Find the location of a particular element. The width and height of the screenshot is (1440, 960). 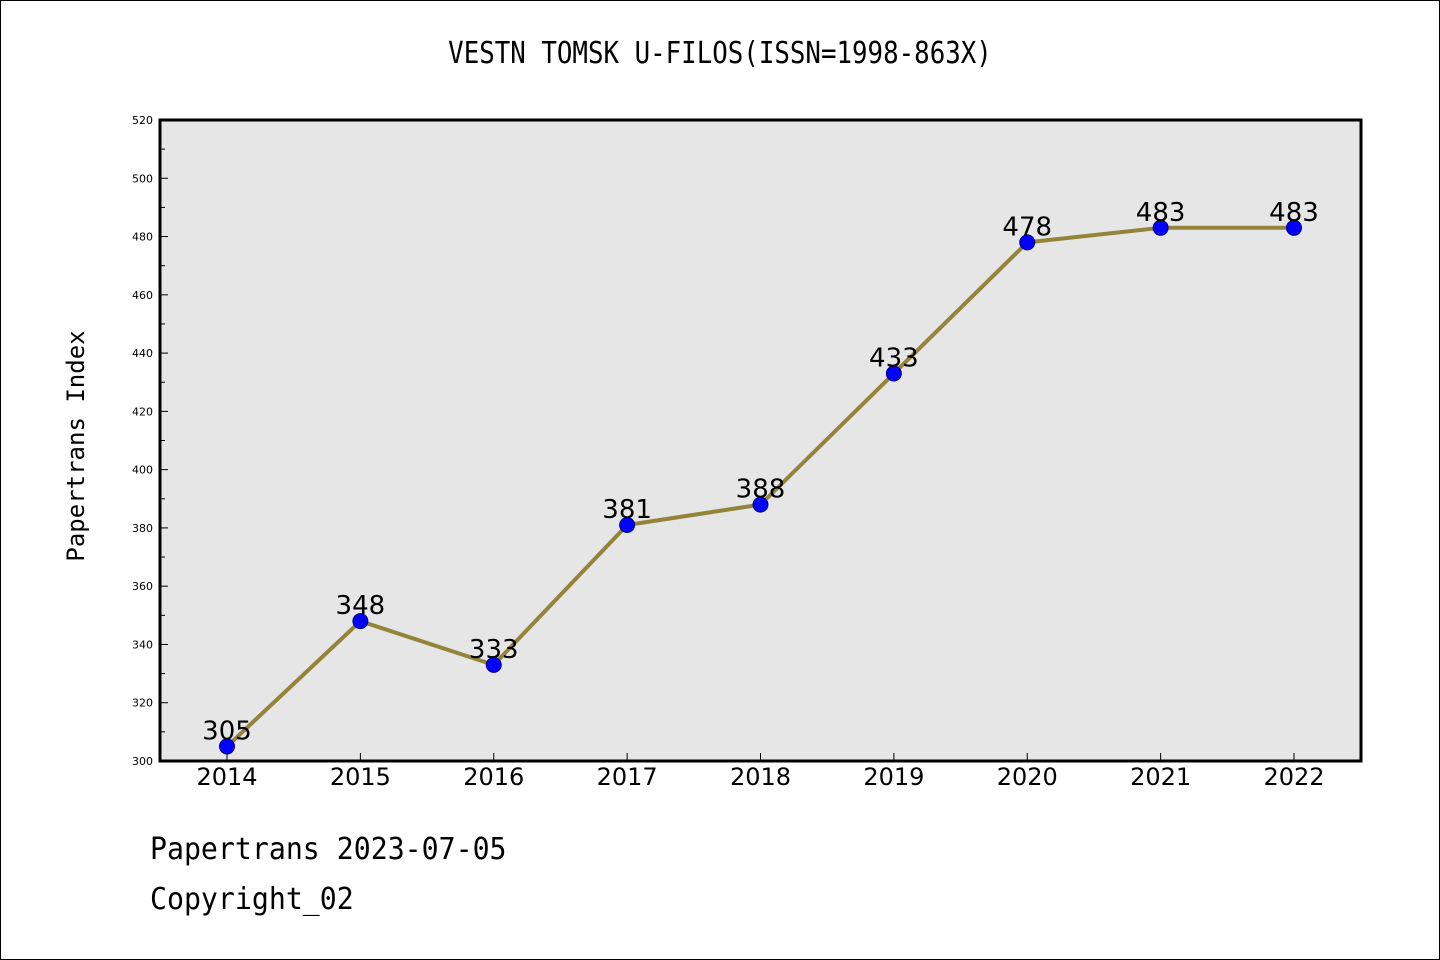

y-tick-label: 380 is located at coordinates (142, 528).